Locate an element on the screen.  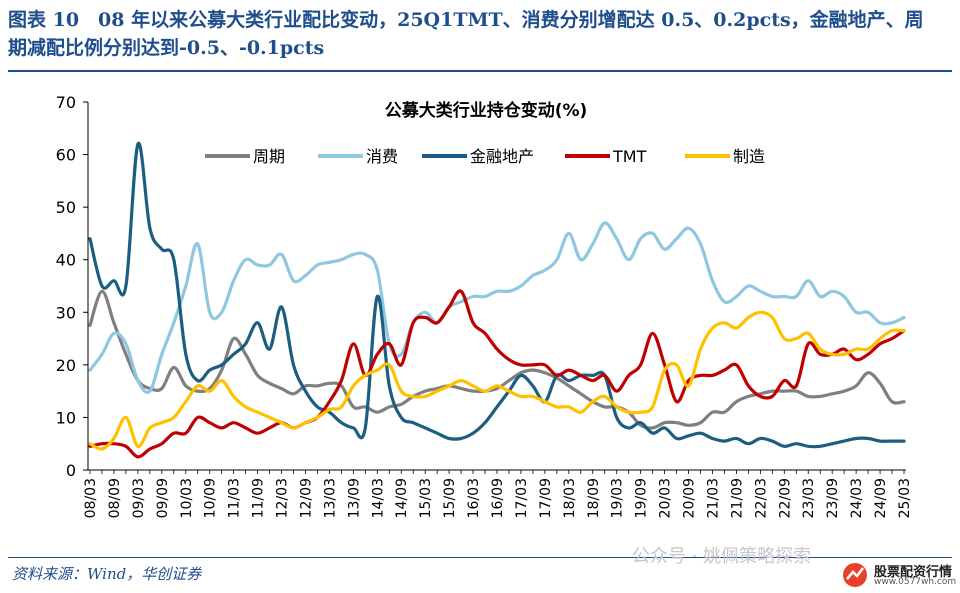
y-tick-label: 20 is located at coordinates (66, 365).